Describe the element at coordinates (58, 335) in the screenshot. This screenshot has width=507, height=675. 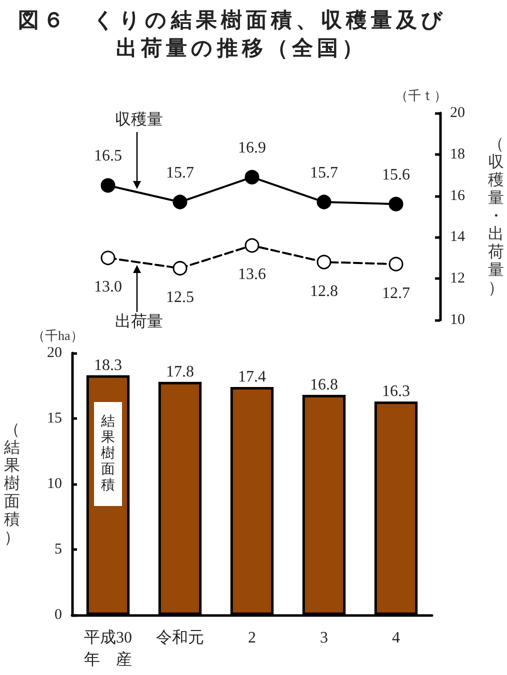
I see `text: （千ha）` at that location.